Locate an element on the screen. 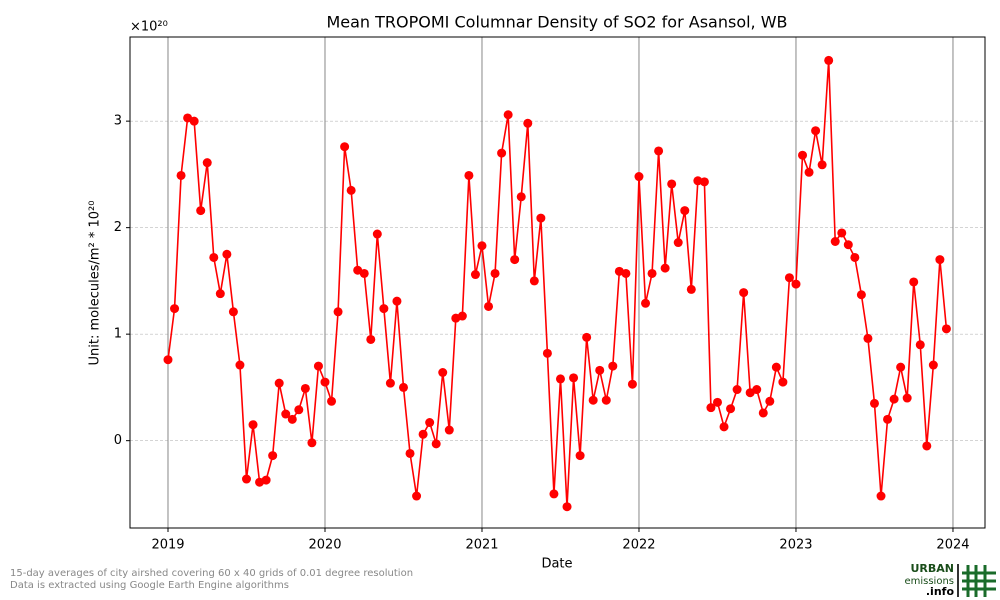 The width and height of the screenshot is (1000, 600). logo-text: emissions is located at coordinates (929, 581).